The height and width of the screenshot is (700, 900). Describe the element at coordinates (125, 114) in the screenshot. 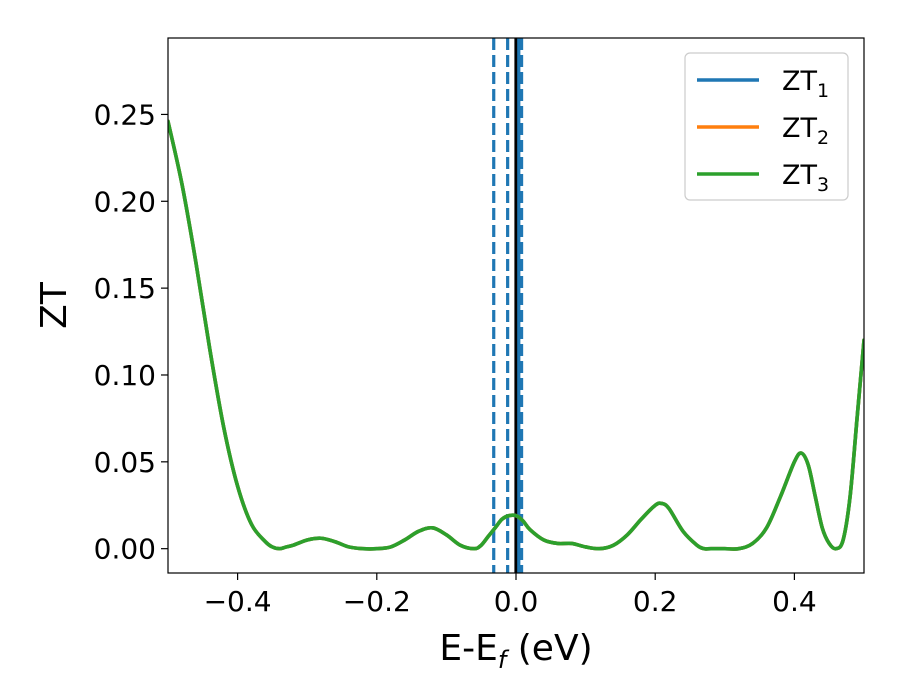

I see `y-tick-label: 0.25` at that location.